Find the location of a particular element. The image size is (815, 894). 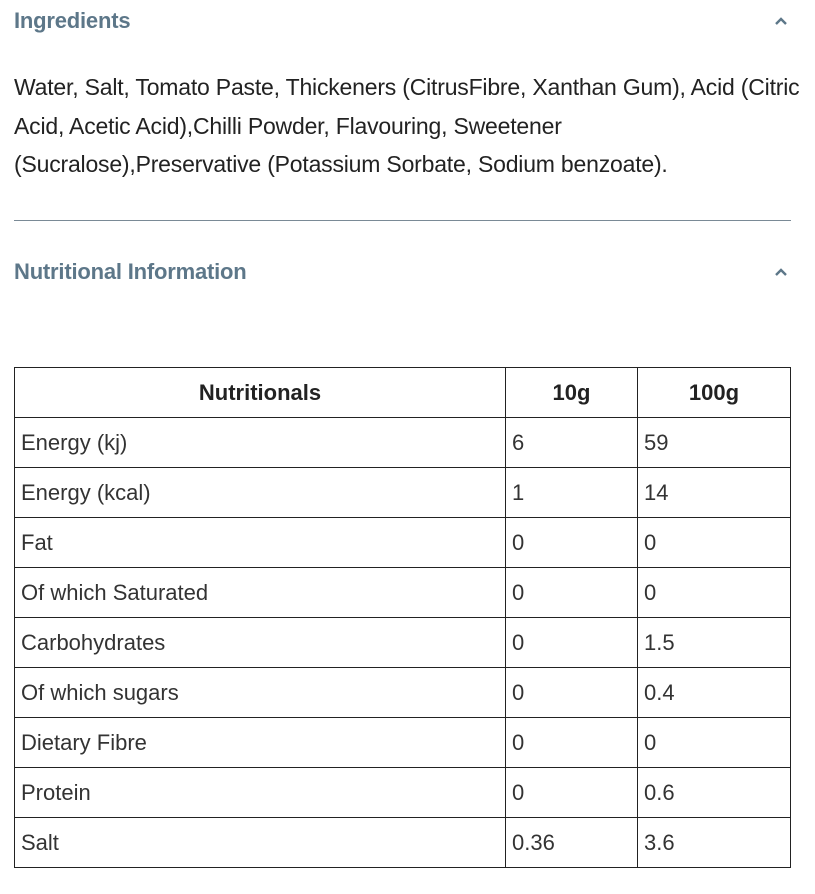

nutrient-name: Of which sugars is located at coordinates (260, 692).